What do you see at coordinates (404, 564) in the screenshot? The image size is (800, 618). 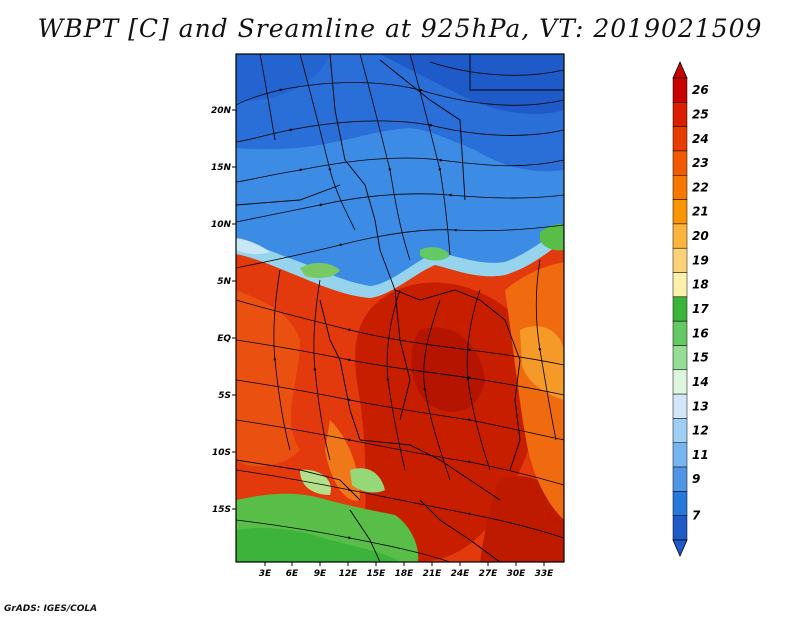 I see `longitude-ticks` at bounding box center [404, 564].